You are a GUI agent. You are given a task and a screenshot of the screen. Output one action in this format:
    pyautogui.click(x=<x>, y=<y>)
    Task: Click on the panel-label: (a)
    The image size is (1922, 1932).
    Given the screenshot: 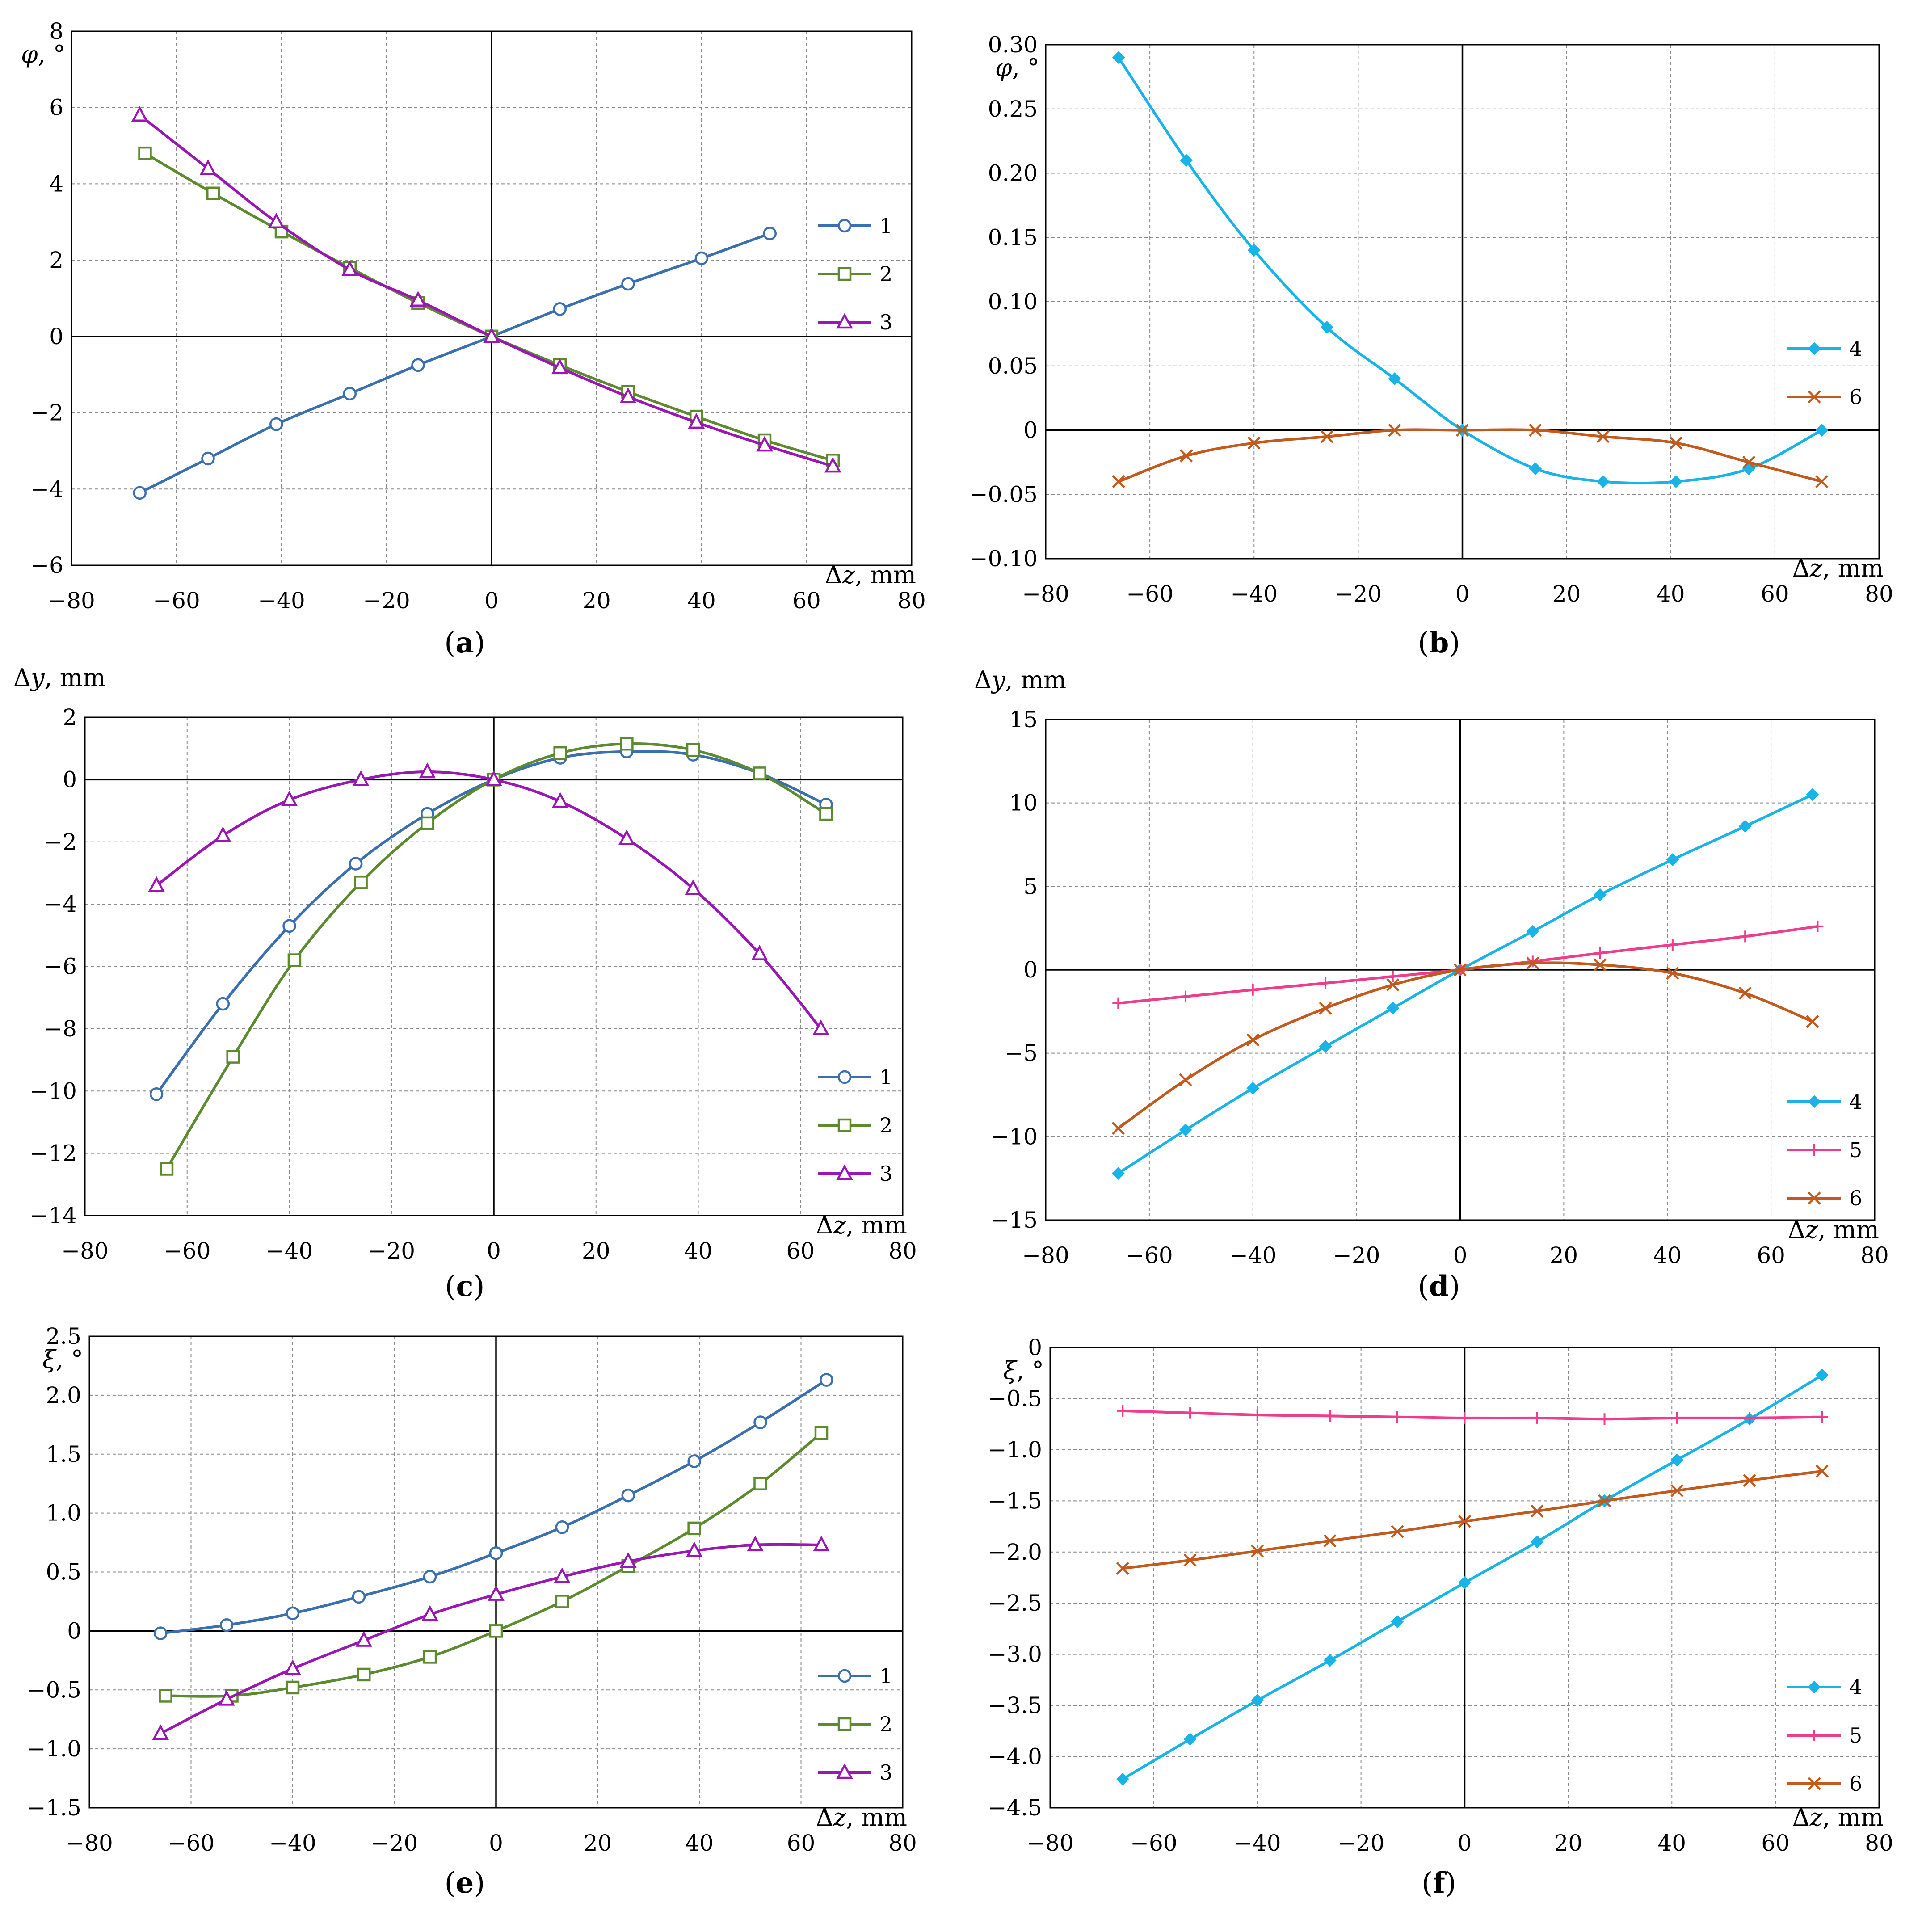 What is the action you would take?
    pyautogui.click(x=465, y=643)
    